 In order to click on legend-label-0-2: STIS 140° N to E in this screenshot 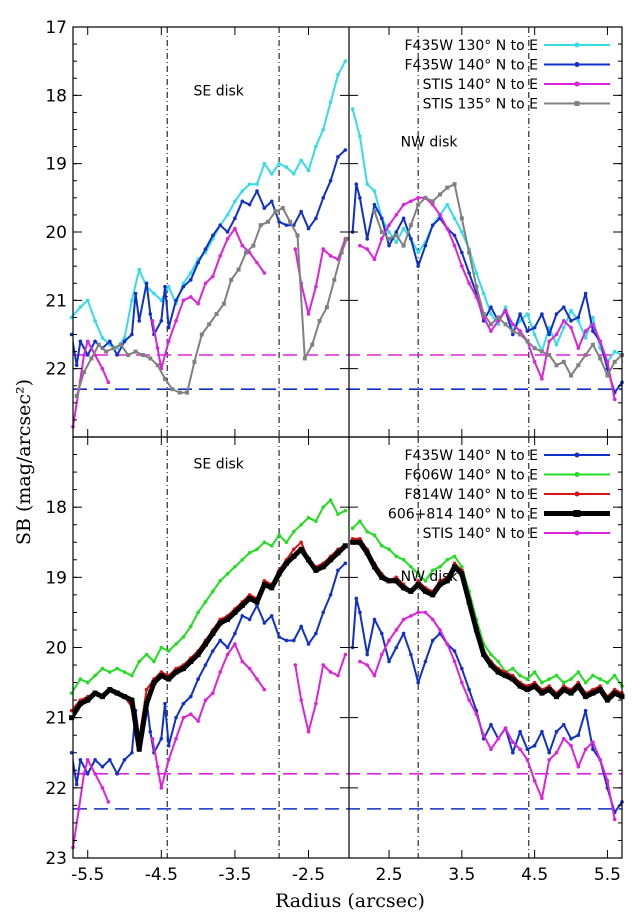, I will do `click(480, 85)`.